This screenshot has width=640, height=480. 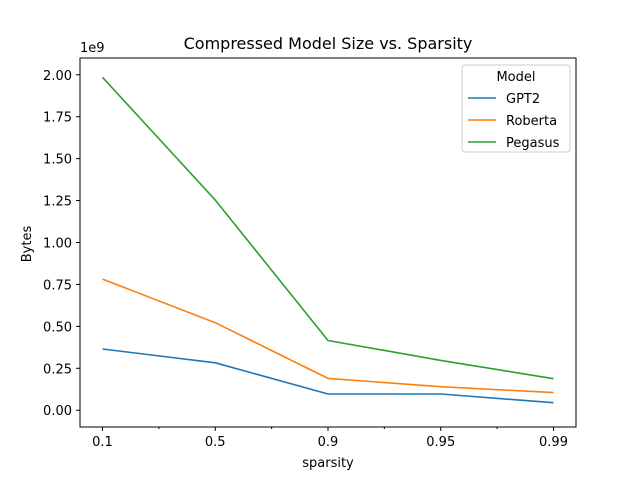 I want to click on legend-entries: GPT2 Roberta Pegasus, so click(x=514, y=121).